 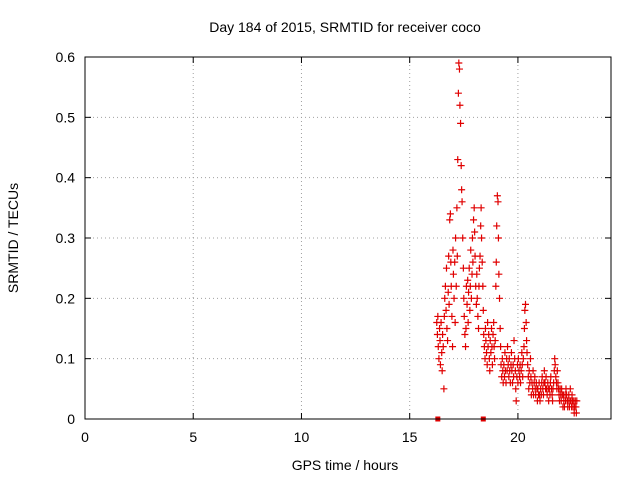 What do you see at coordinates (410, 437) in the screenshot?
I see `x-tick-label: 15` at bounding box center [410, 437].